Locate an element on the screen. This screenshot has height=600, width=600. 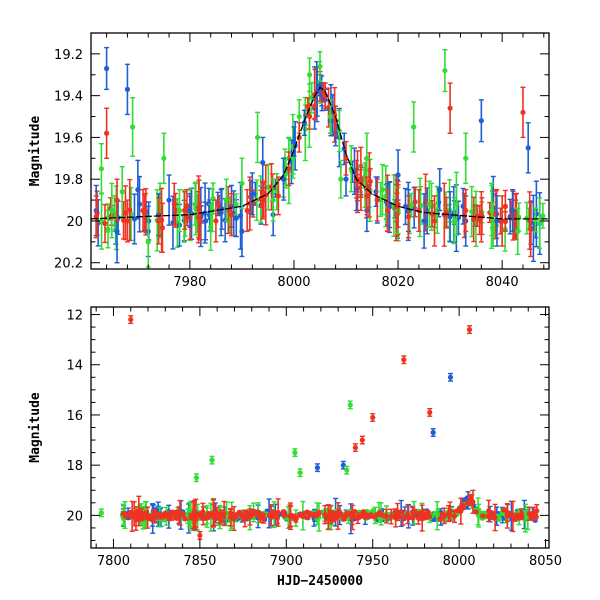
y-tick-label: 19.2 is located at coordinates (68, 55).